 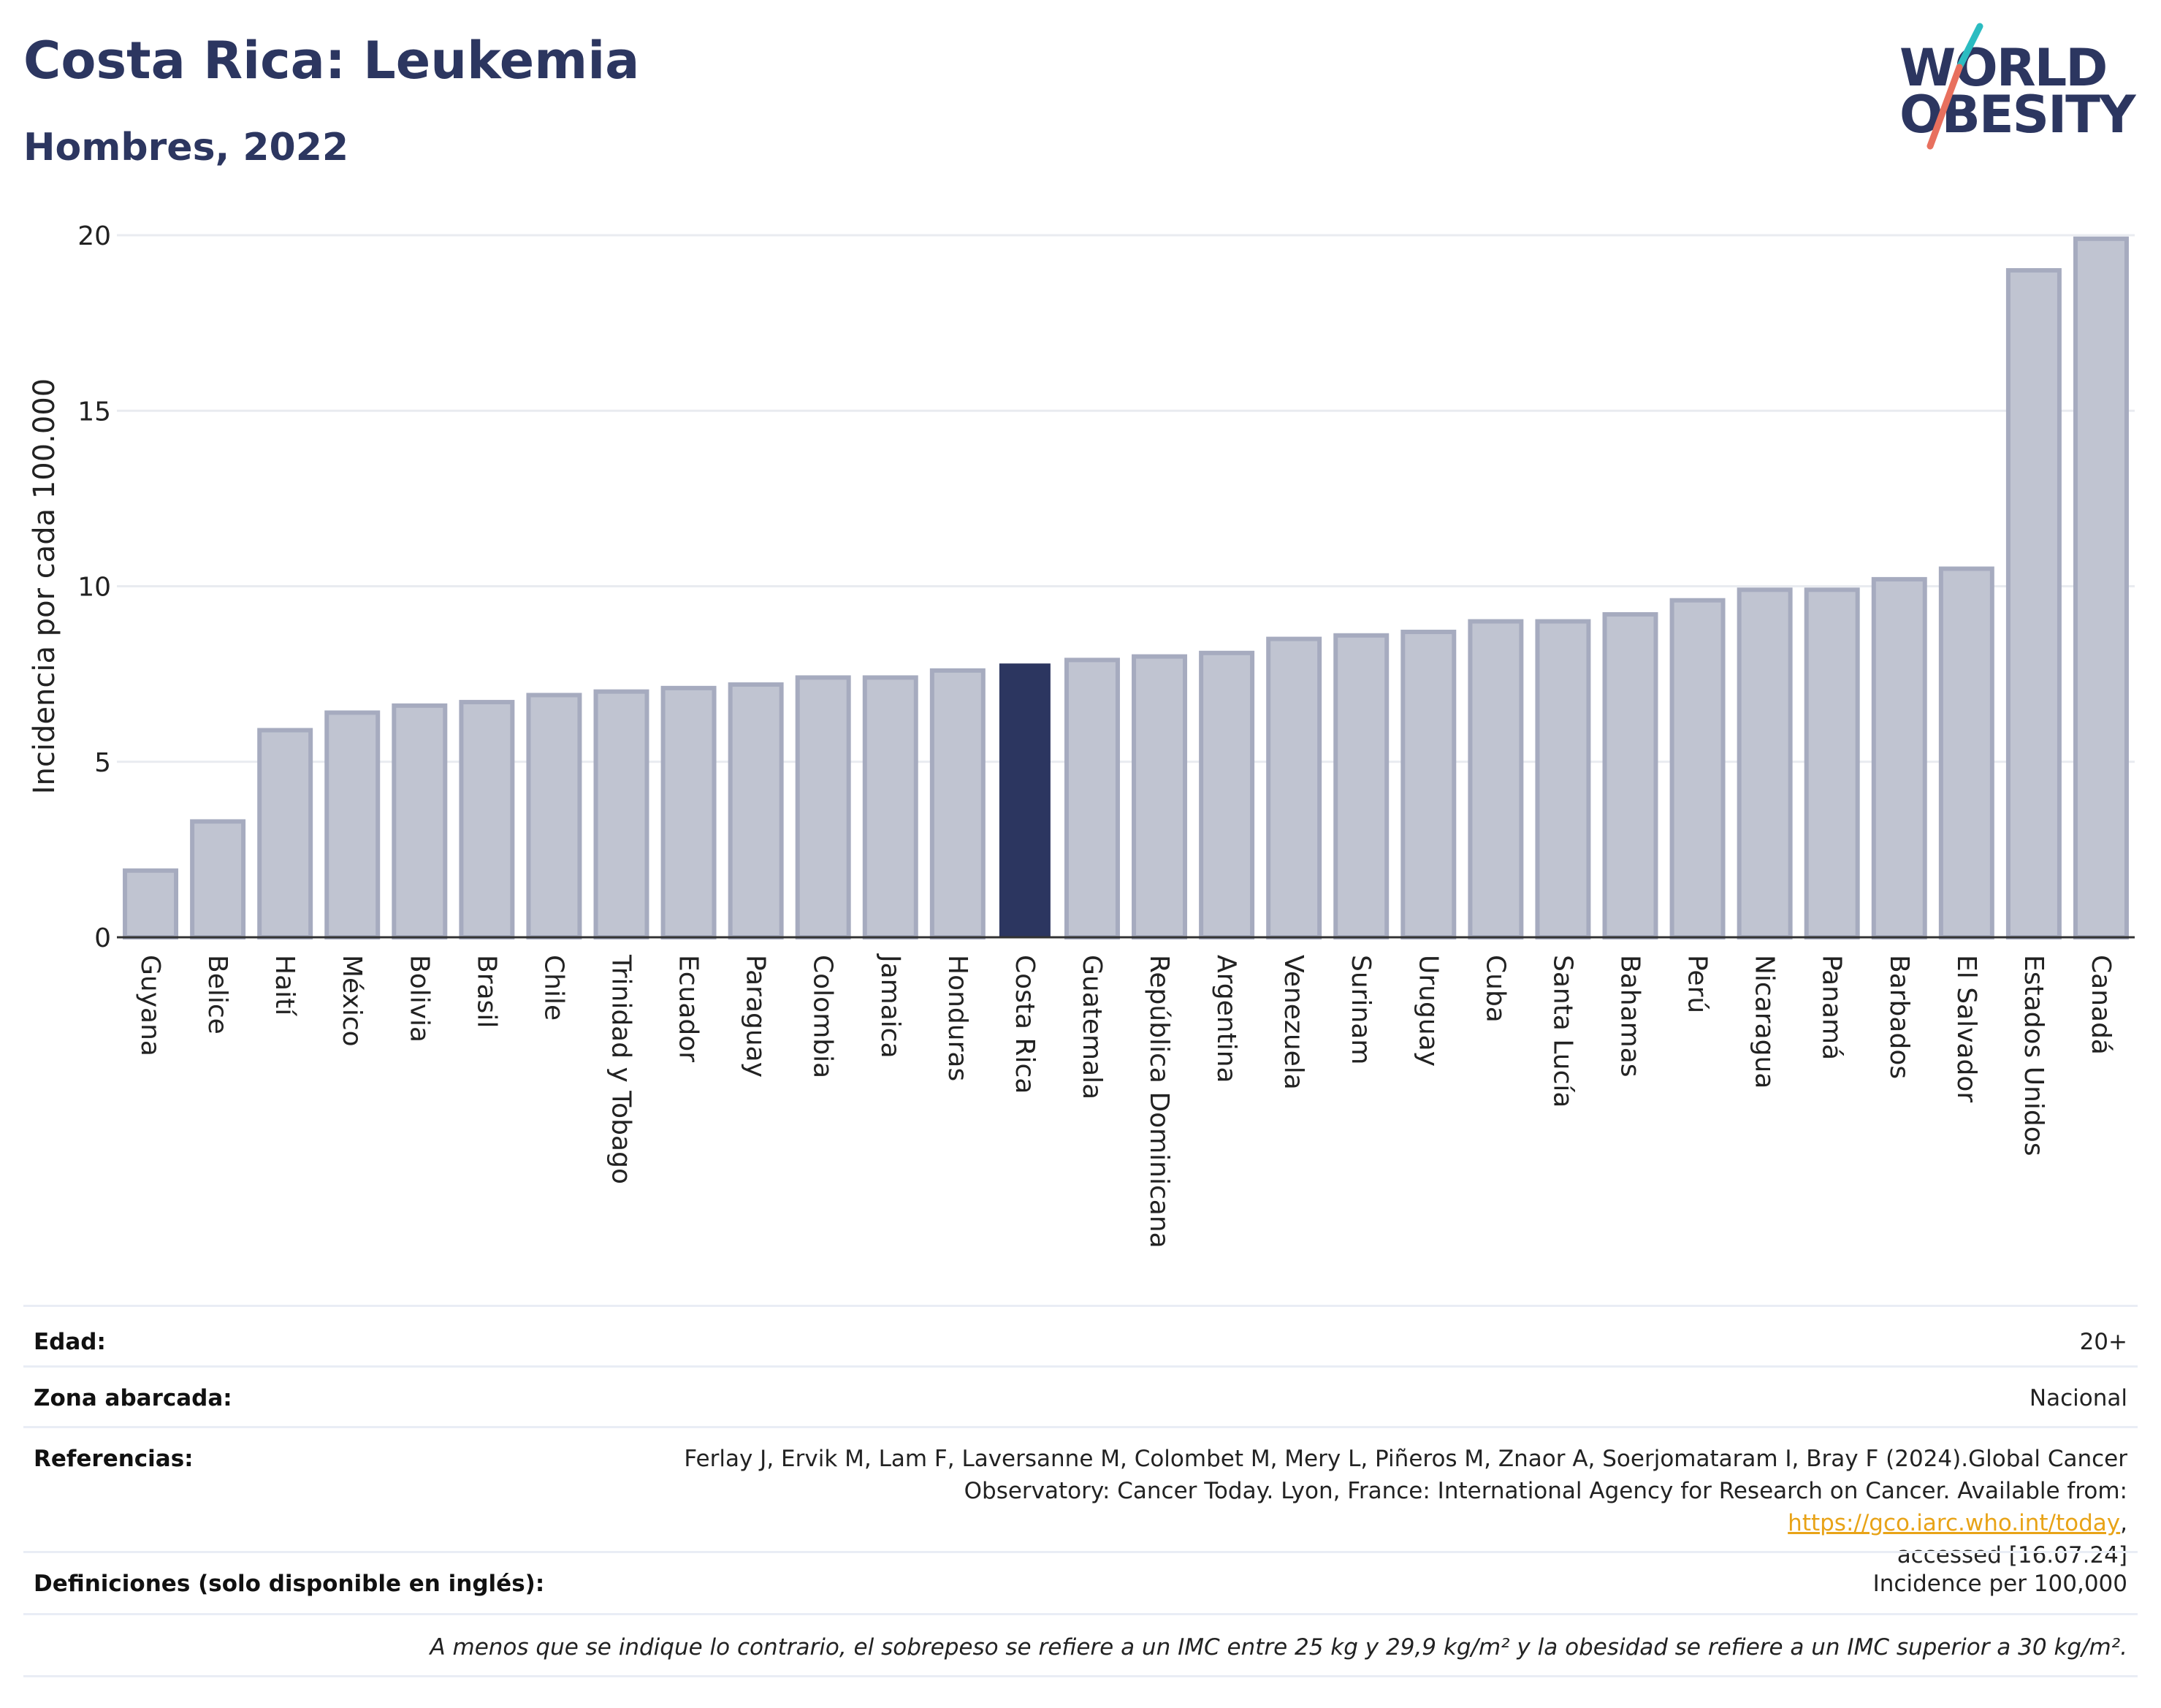 What do you see at coordinates (45, 586) in the screenshot?
I see `y-axis-label: Incidencia por cada 100.000` at bounding box center [45, 586].